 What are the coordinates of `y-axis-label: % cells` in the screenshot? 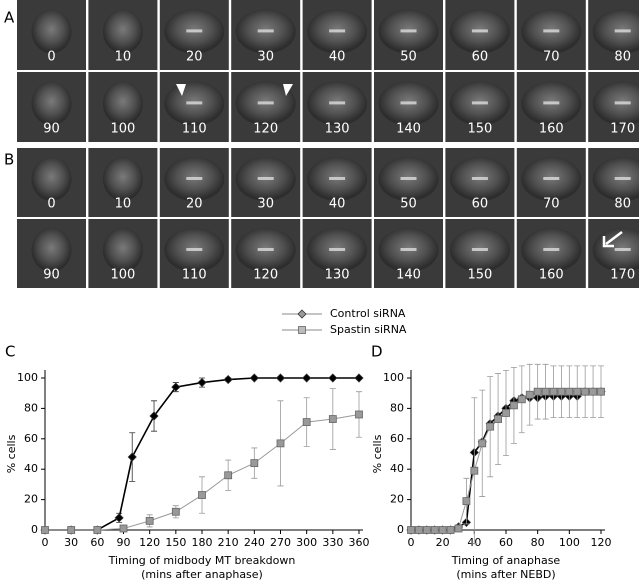 It's located at (11, 453).